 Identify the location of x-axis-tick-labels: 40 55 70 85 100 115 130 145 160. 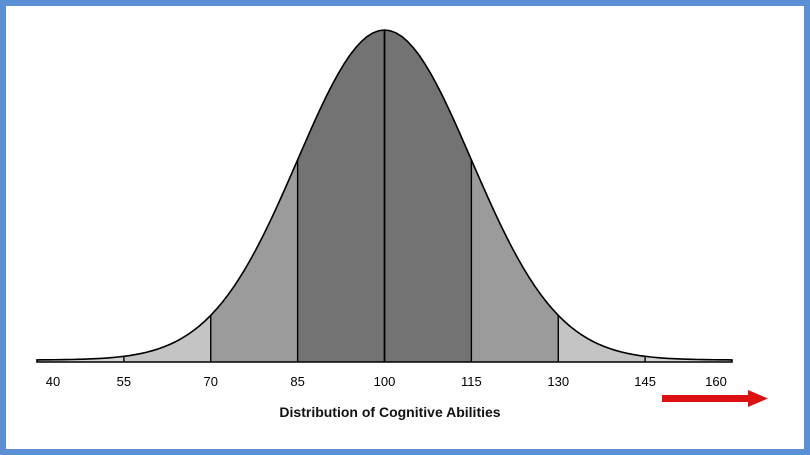
(386, 381).